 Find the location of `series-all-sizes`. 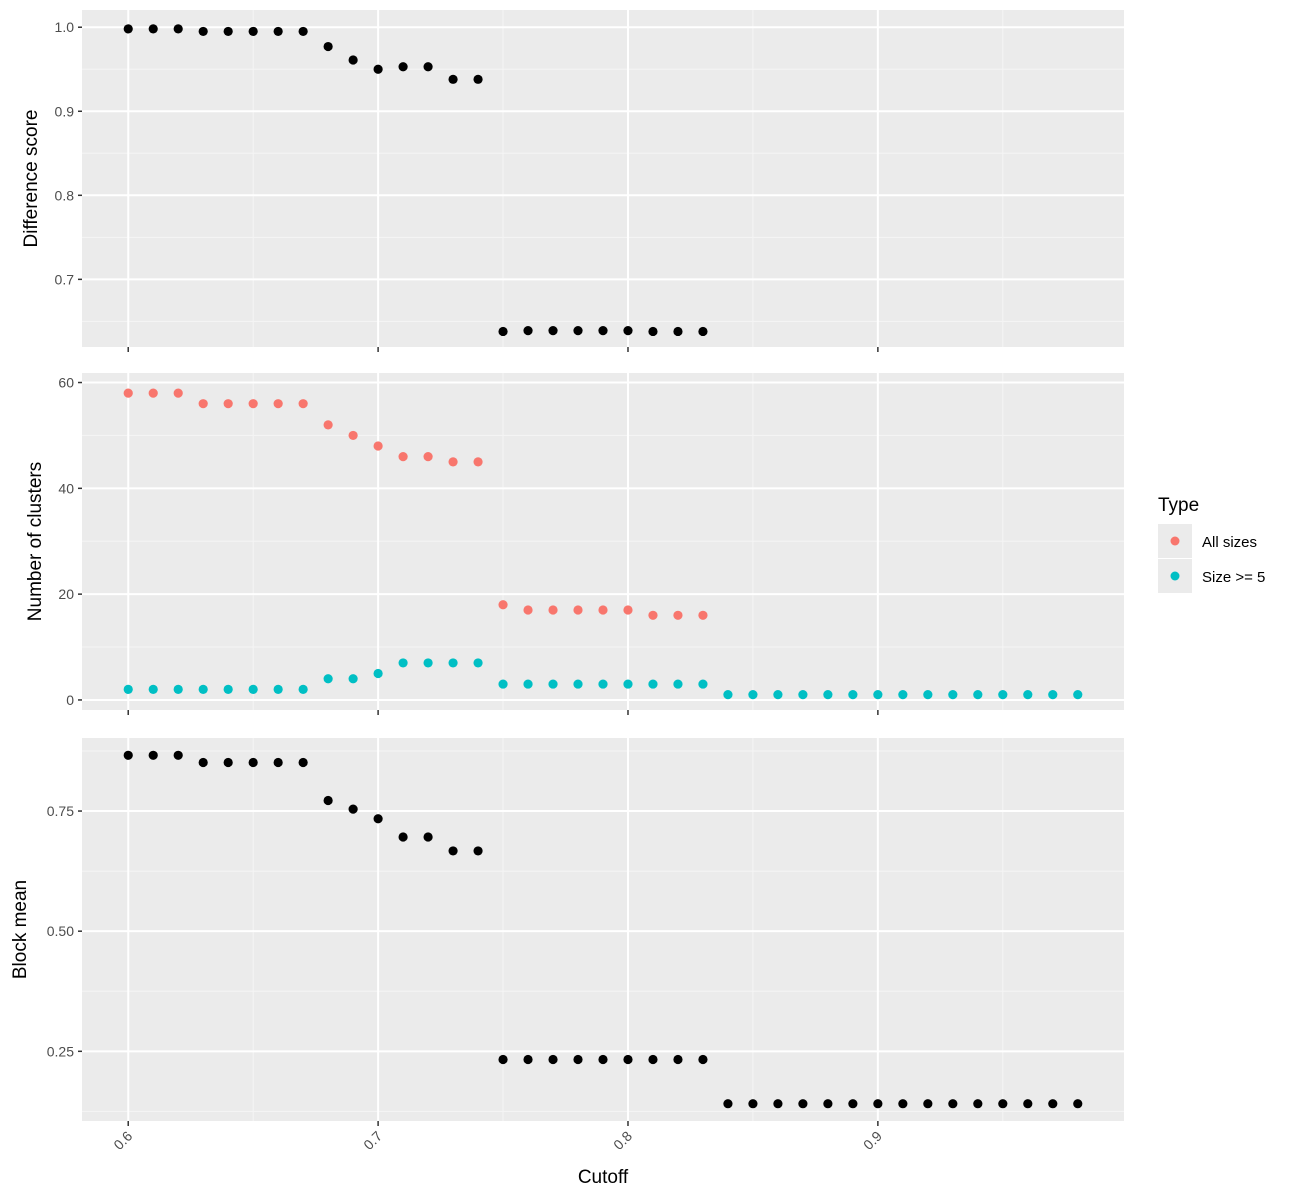

series-all-sizes is located at coordinates (415, 504).